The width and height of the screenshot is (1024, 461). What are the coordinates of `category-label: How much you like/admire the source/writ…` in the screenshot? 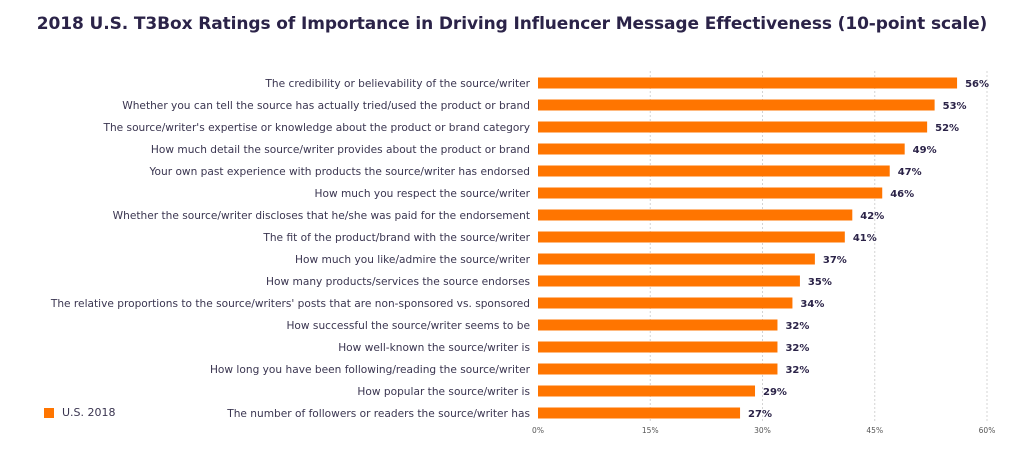 It's located at (413, 260).